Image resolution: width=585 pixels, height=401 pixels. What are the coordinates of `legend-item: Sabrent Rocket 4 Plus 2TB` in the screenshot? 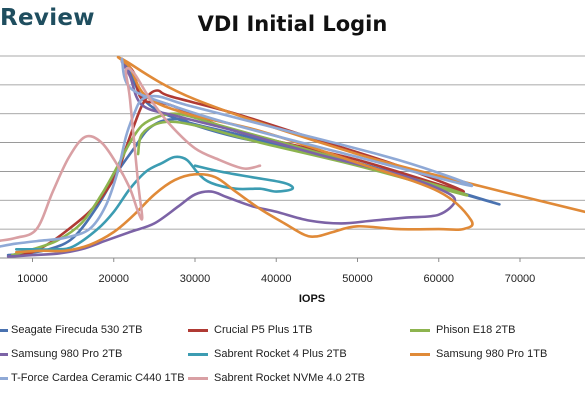 It's located at (267, 354).